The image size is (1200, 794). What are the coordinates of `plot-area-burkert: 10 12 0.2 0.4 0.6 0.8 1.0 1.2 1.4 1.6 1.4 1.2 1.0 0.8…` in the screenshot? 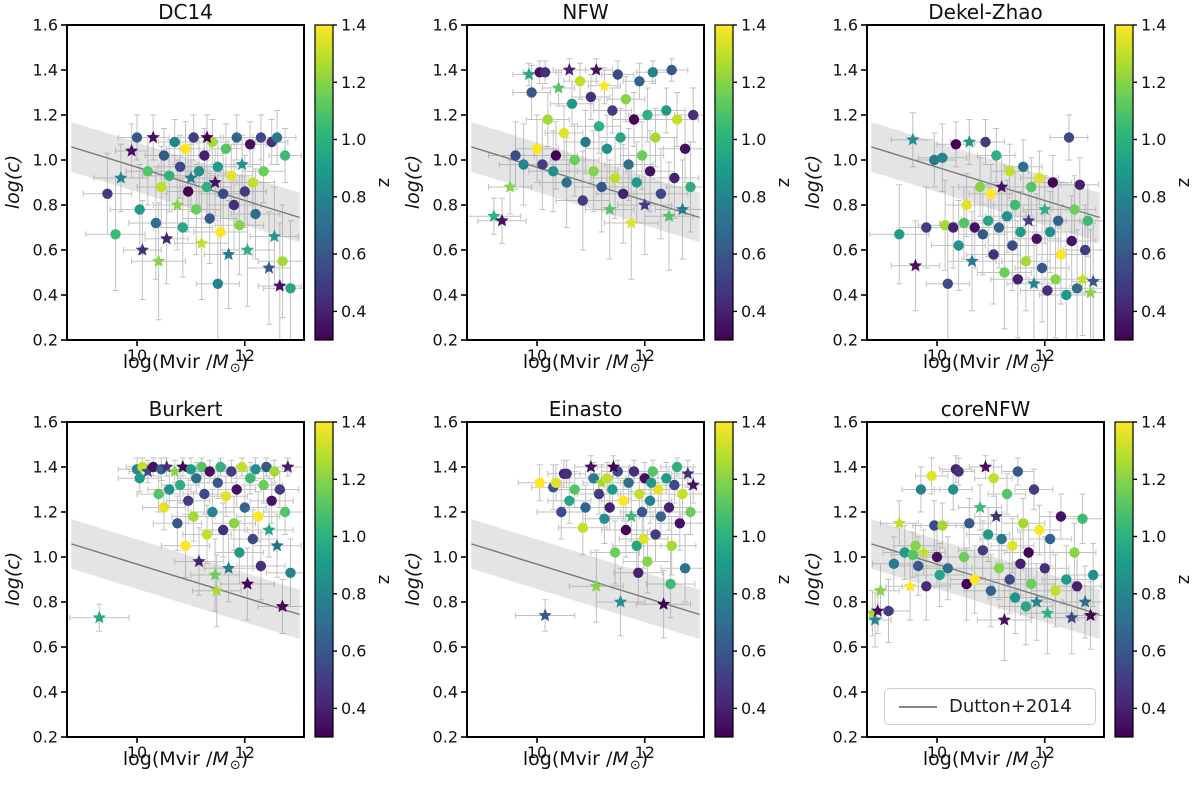 It's located at (214, 588).